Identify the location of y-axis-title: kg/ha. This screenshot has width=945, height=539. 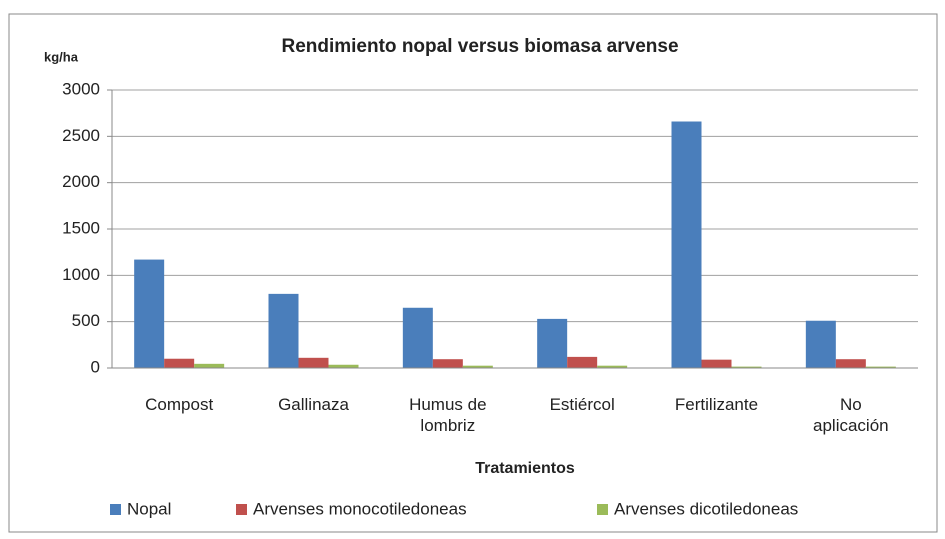
(61, 56).